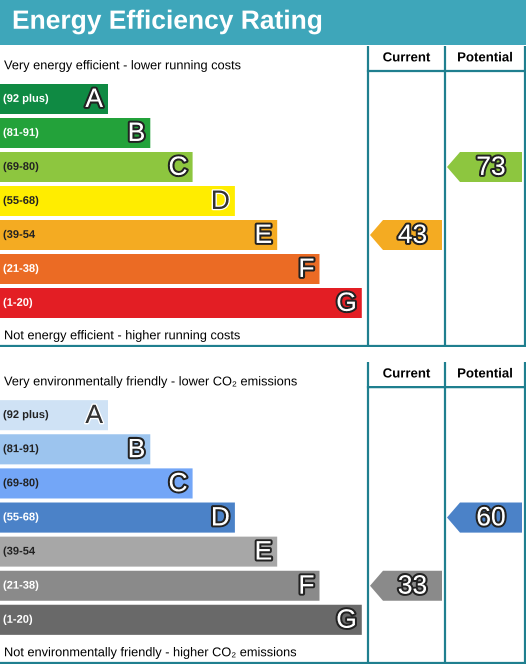  I want to click on text: Not environmentally friendly - higher CO₂ emissions, so click(150, 653).